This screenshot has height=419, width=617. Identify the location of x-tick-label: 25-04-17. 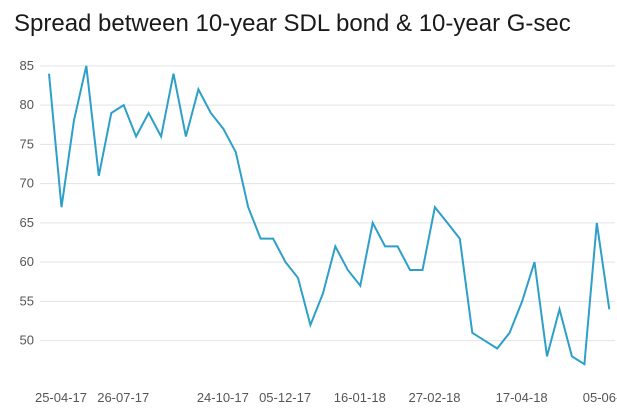
(61, 397).